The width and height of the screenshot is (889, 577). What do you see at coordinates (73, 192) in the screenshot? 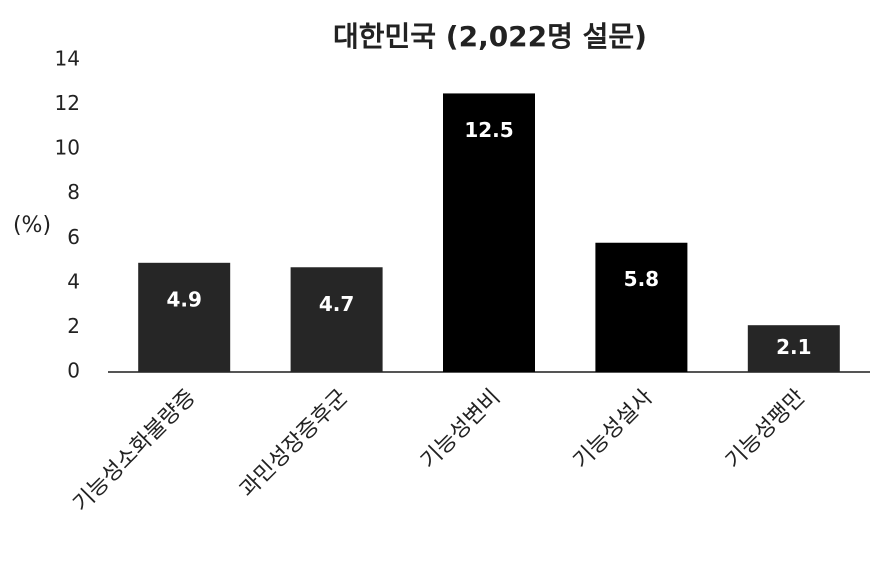
I see `y-tick-label: 8` at bounding box center [73, 192].